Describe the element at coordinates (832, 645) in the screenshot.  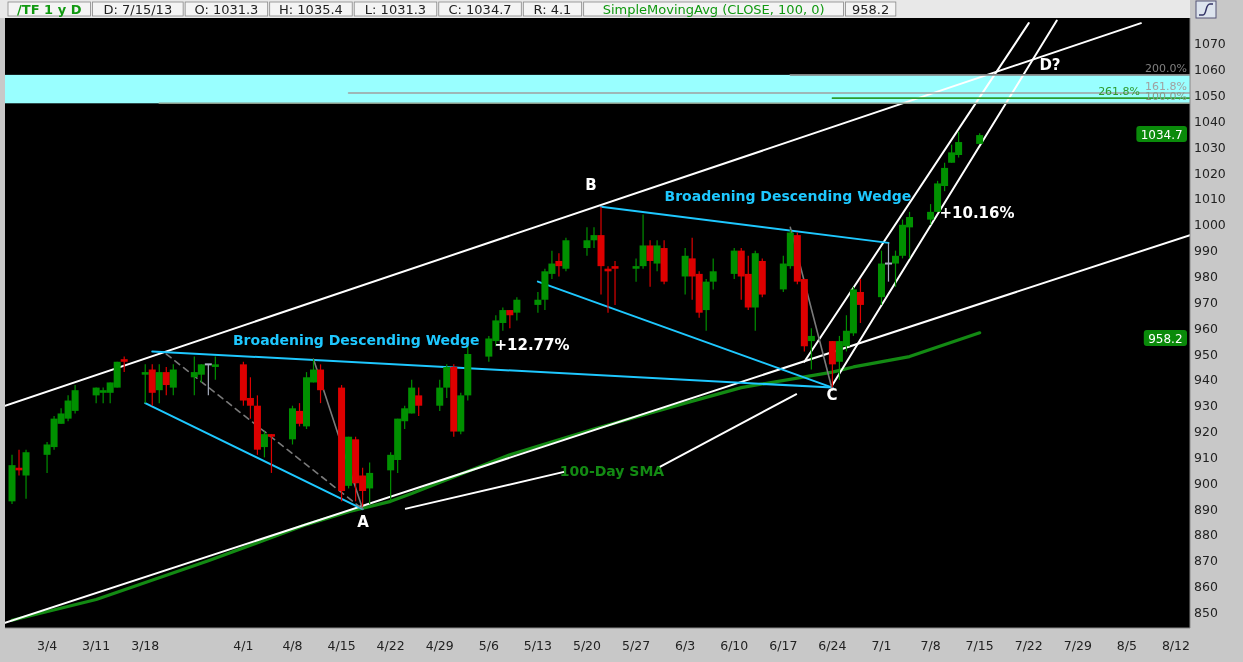
I see `x-tick-label: 6/24` at that location.